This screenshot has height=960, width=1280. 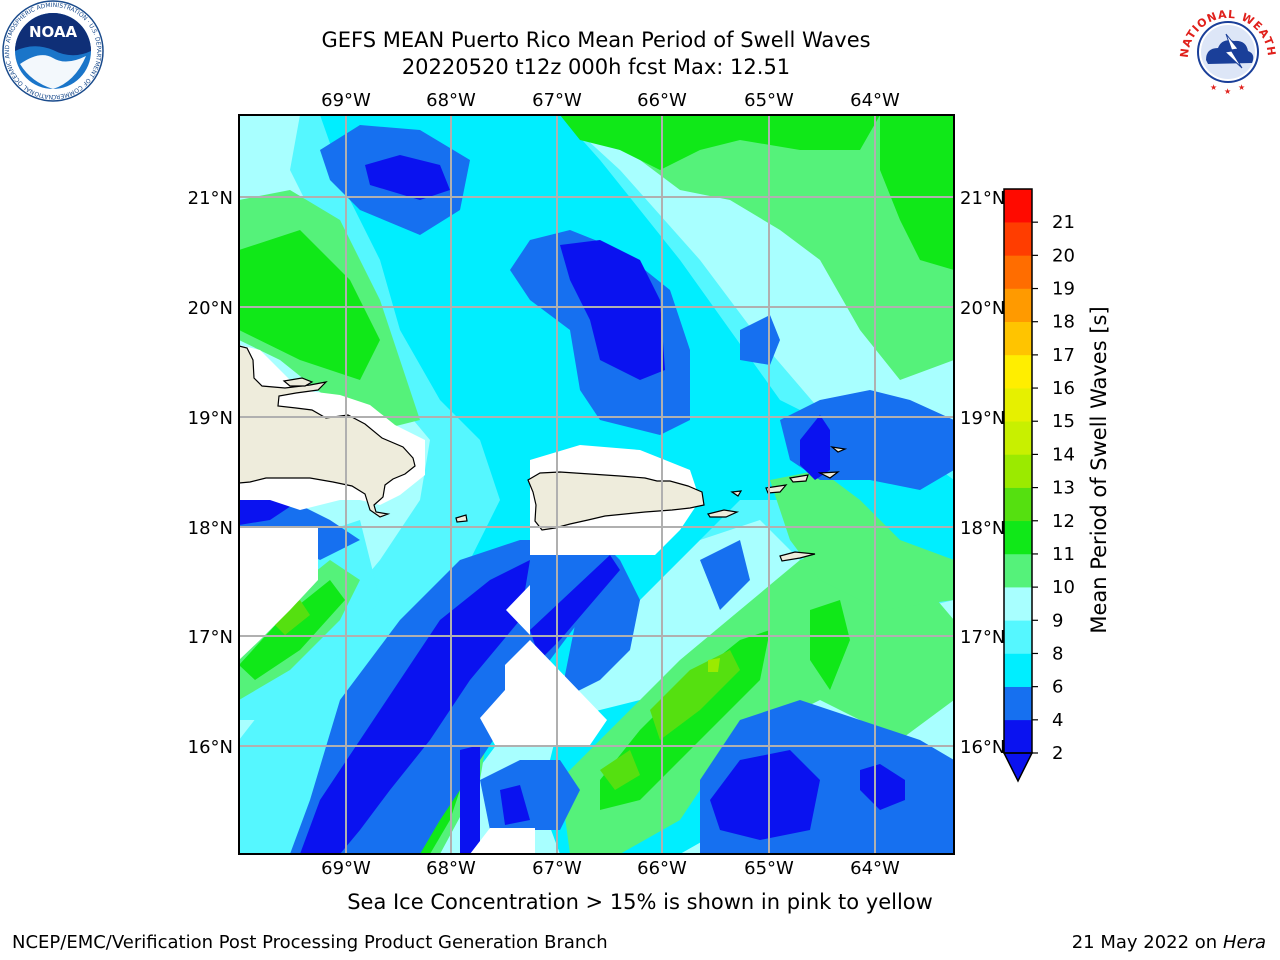 I want to click on st-croix-land, so click(x=797, y=556).